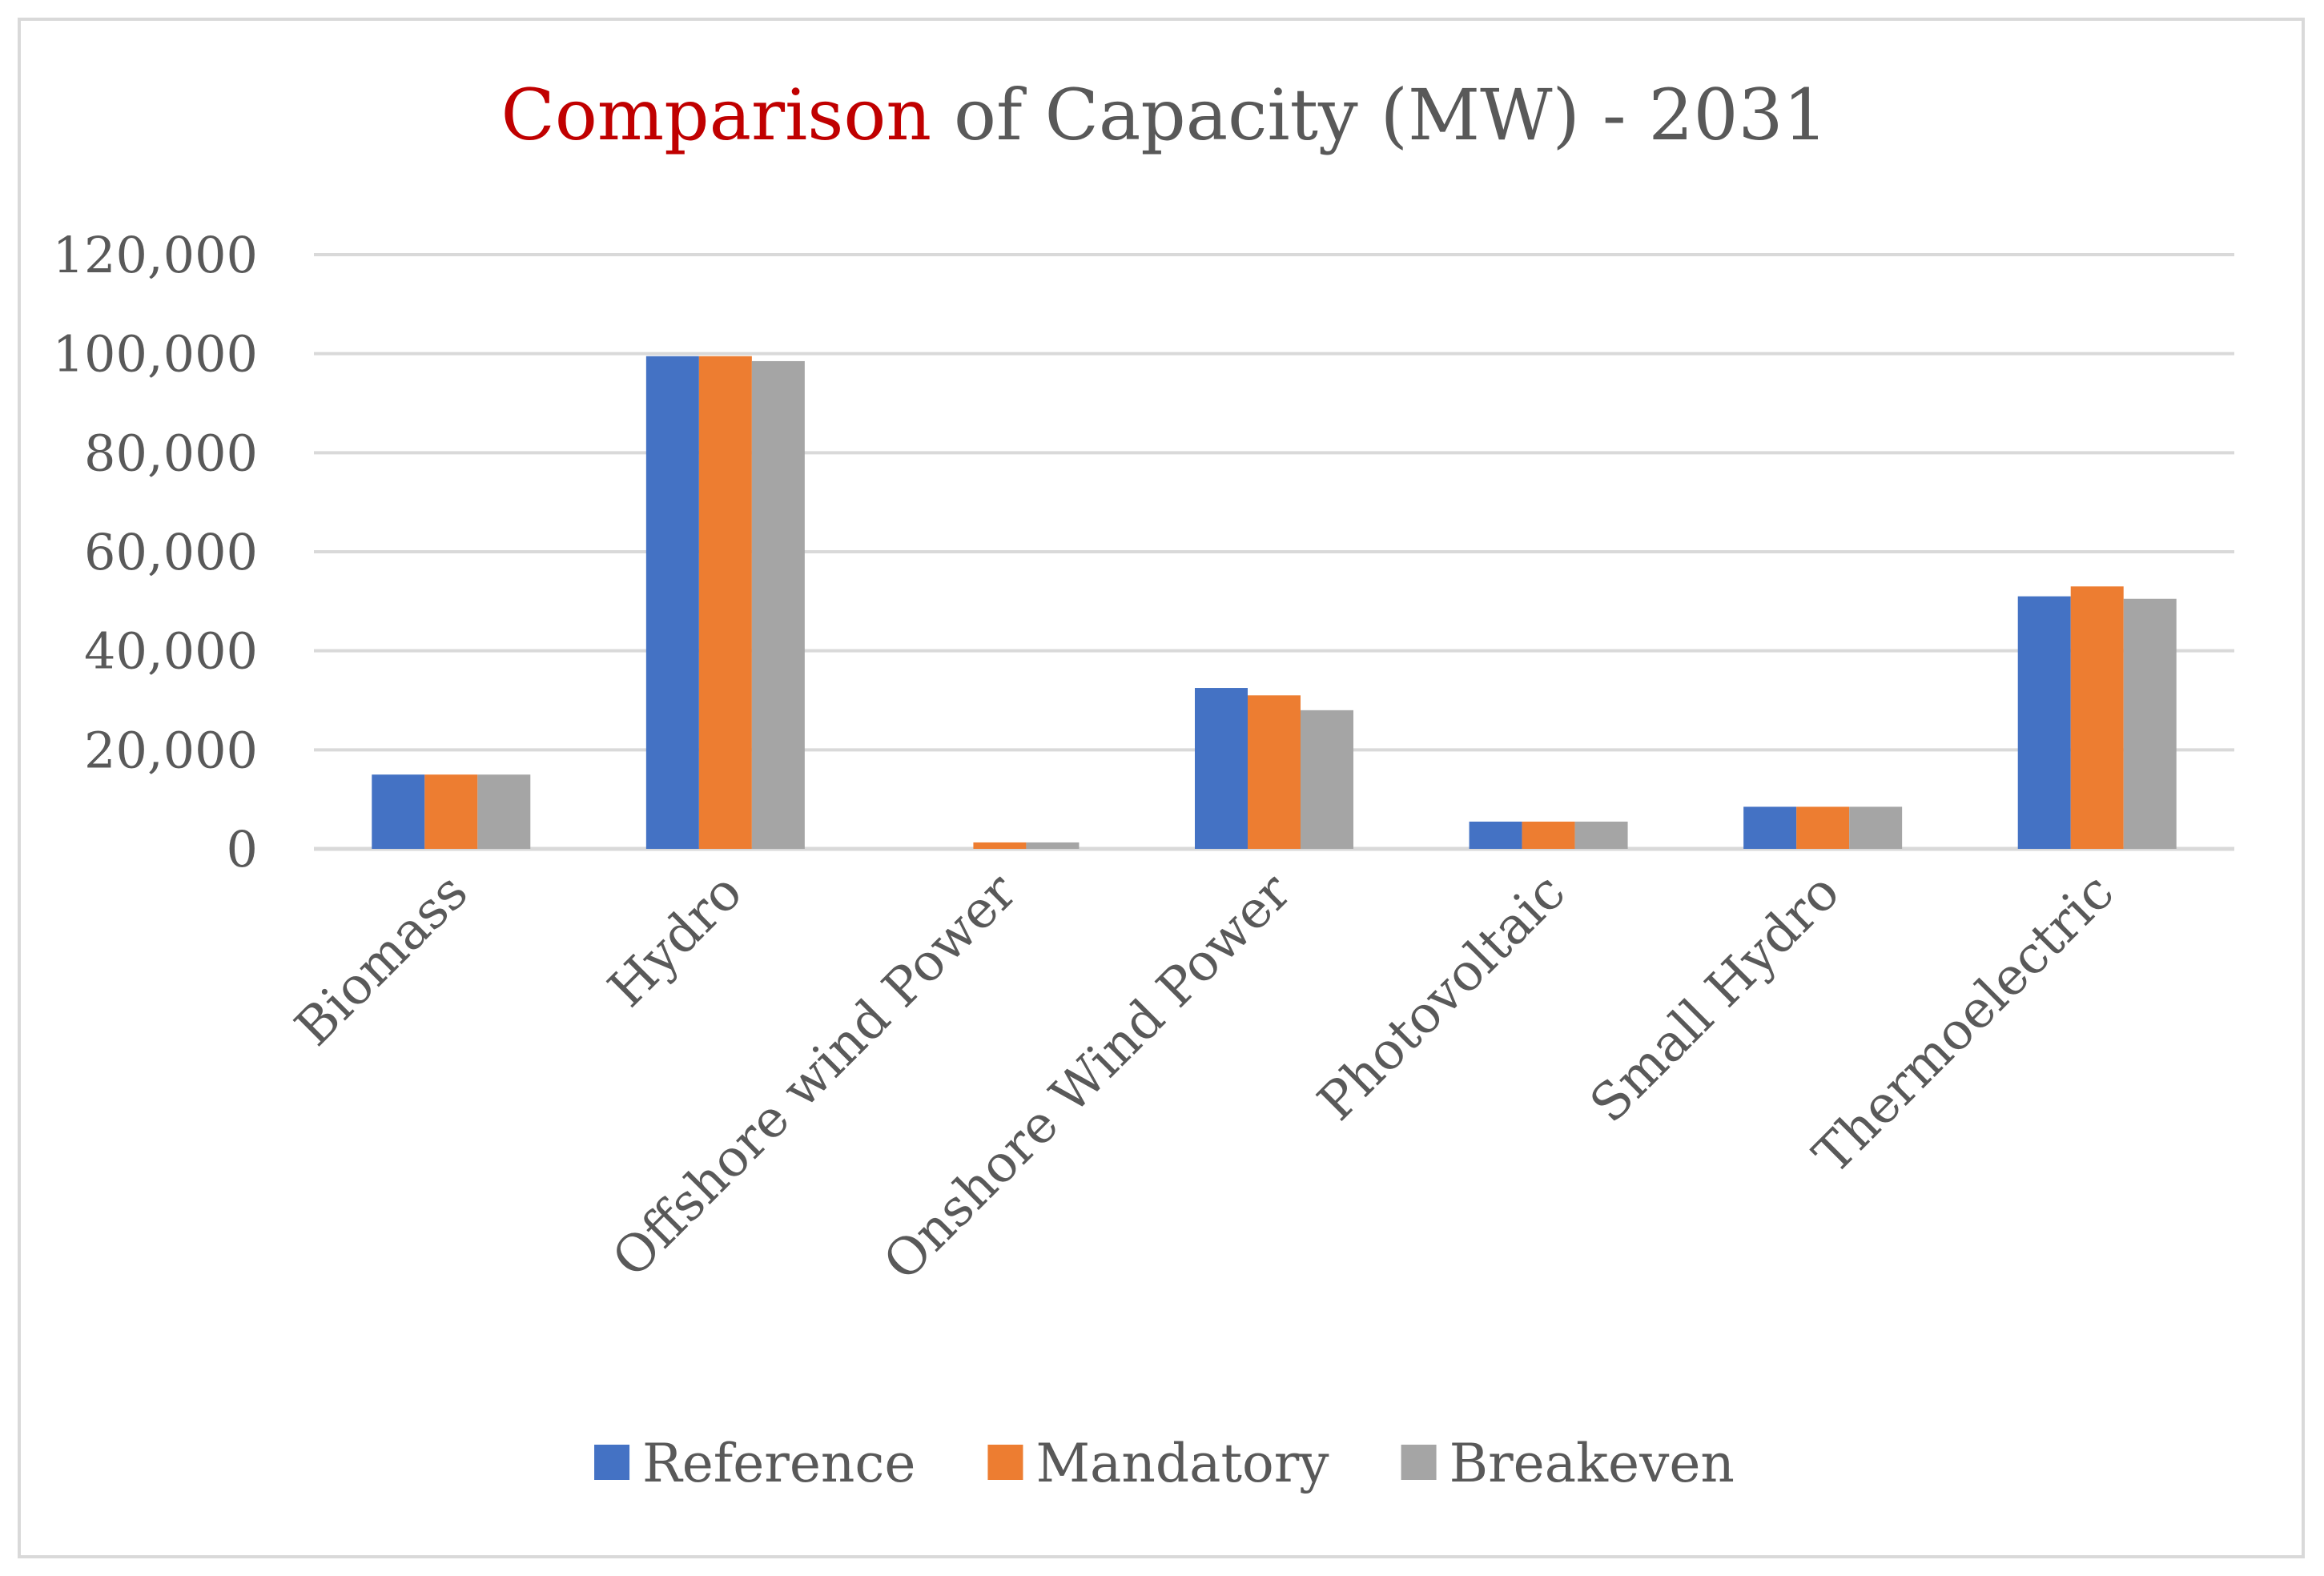 The width and height of the screenshot is (2324, 1576). I want to click on legend-swatch-reference, so click(612, 1462).